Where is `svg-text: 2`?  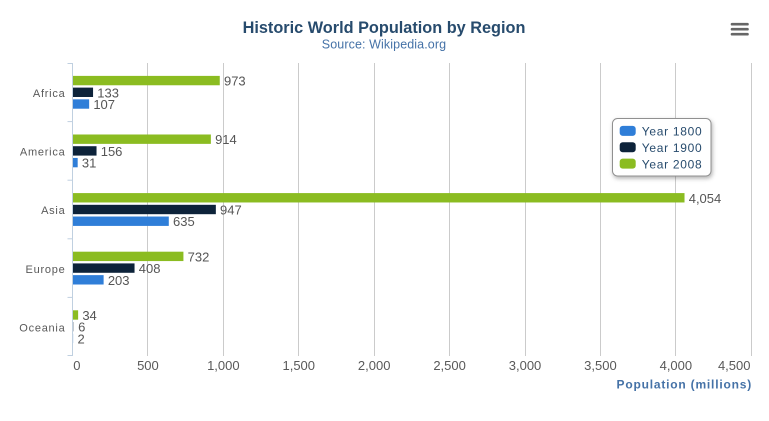
svg-text: 2 is located at coordinates (81, 338).